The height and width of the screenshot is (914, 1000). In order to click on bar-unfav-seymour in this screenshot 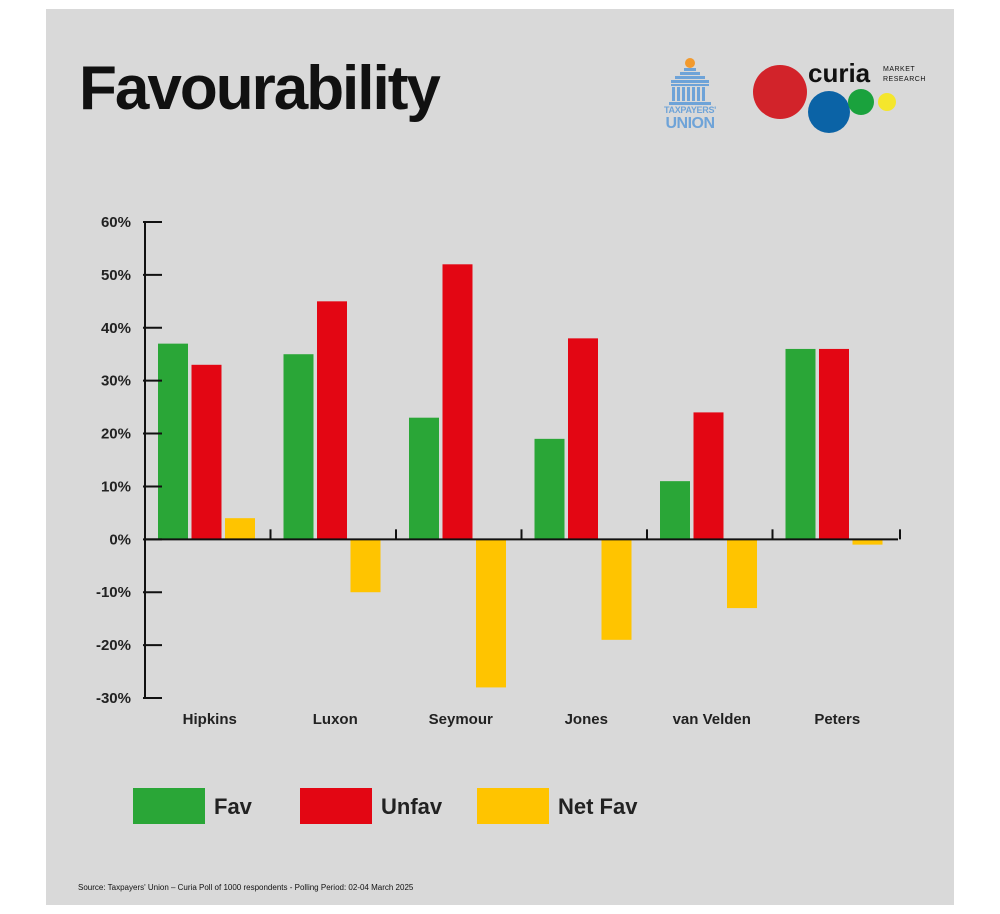, I will do `click(457, 402)`.